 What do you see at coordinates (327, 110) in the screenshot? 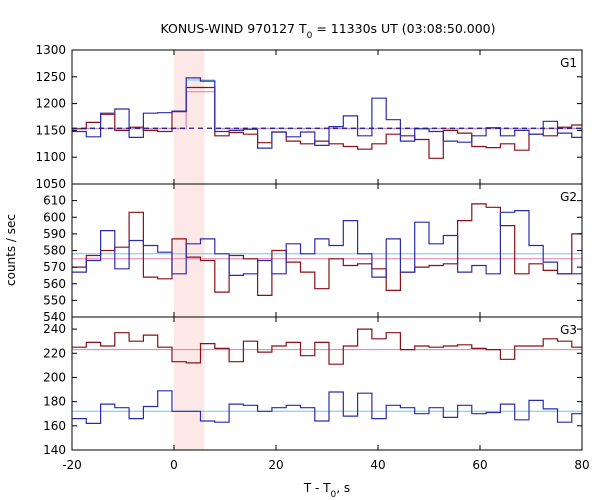
I see `series-pink-panel-g1` at bounding box center [327, 110].